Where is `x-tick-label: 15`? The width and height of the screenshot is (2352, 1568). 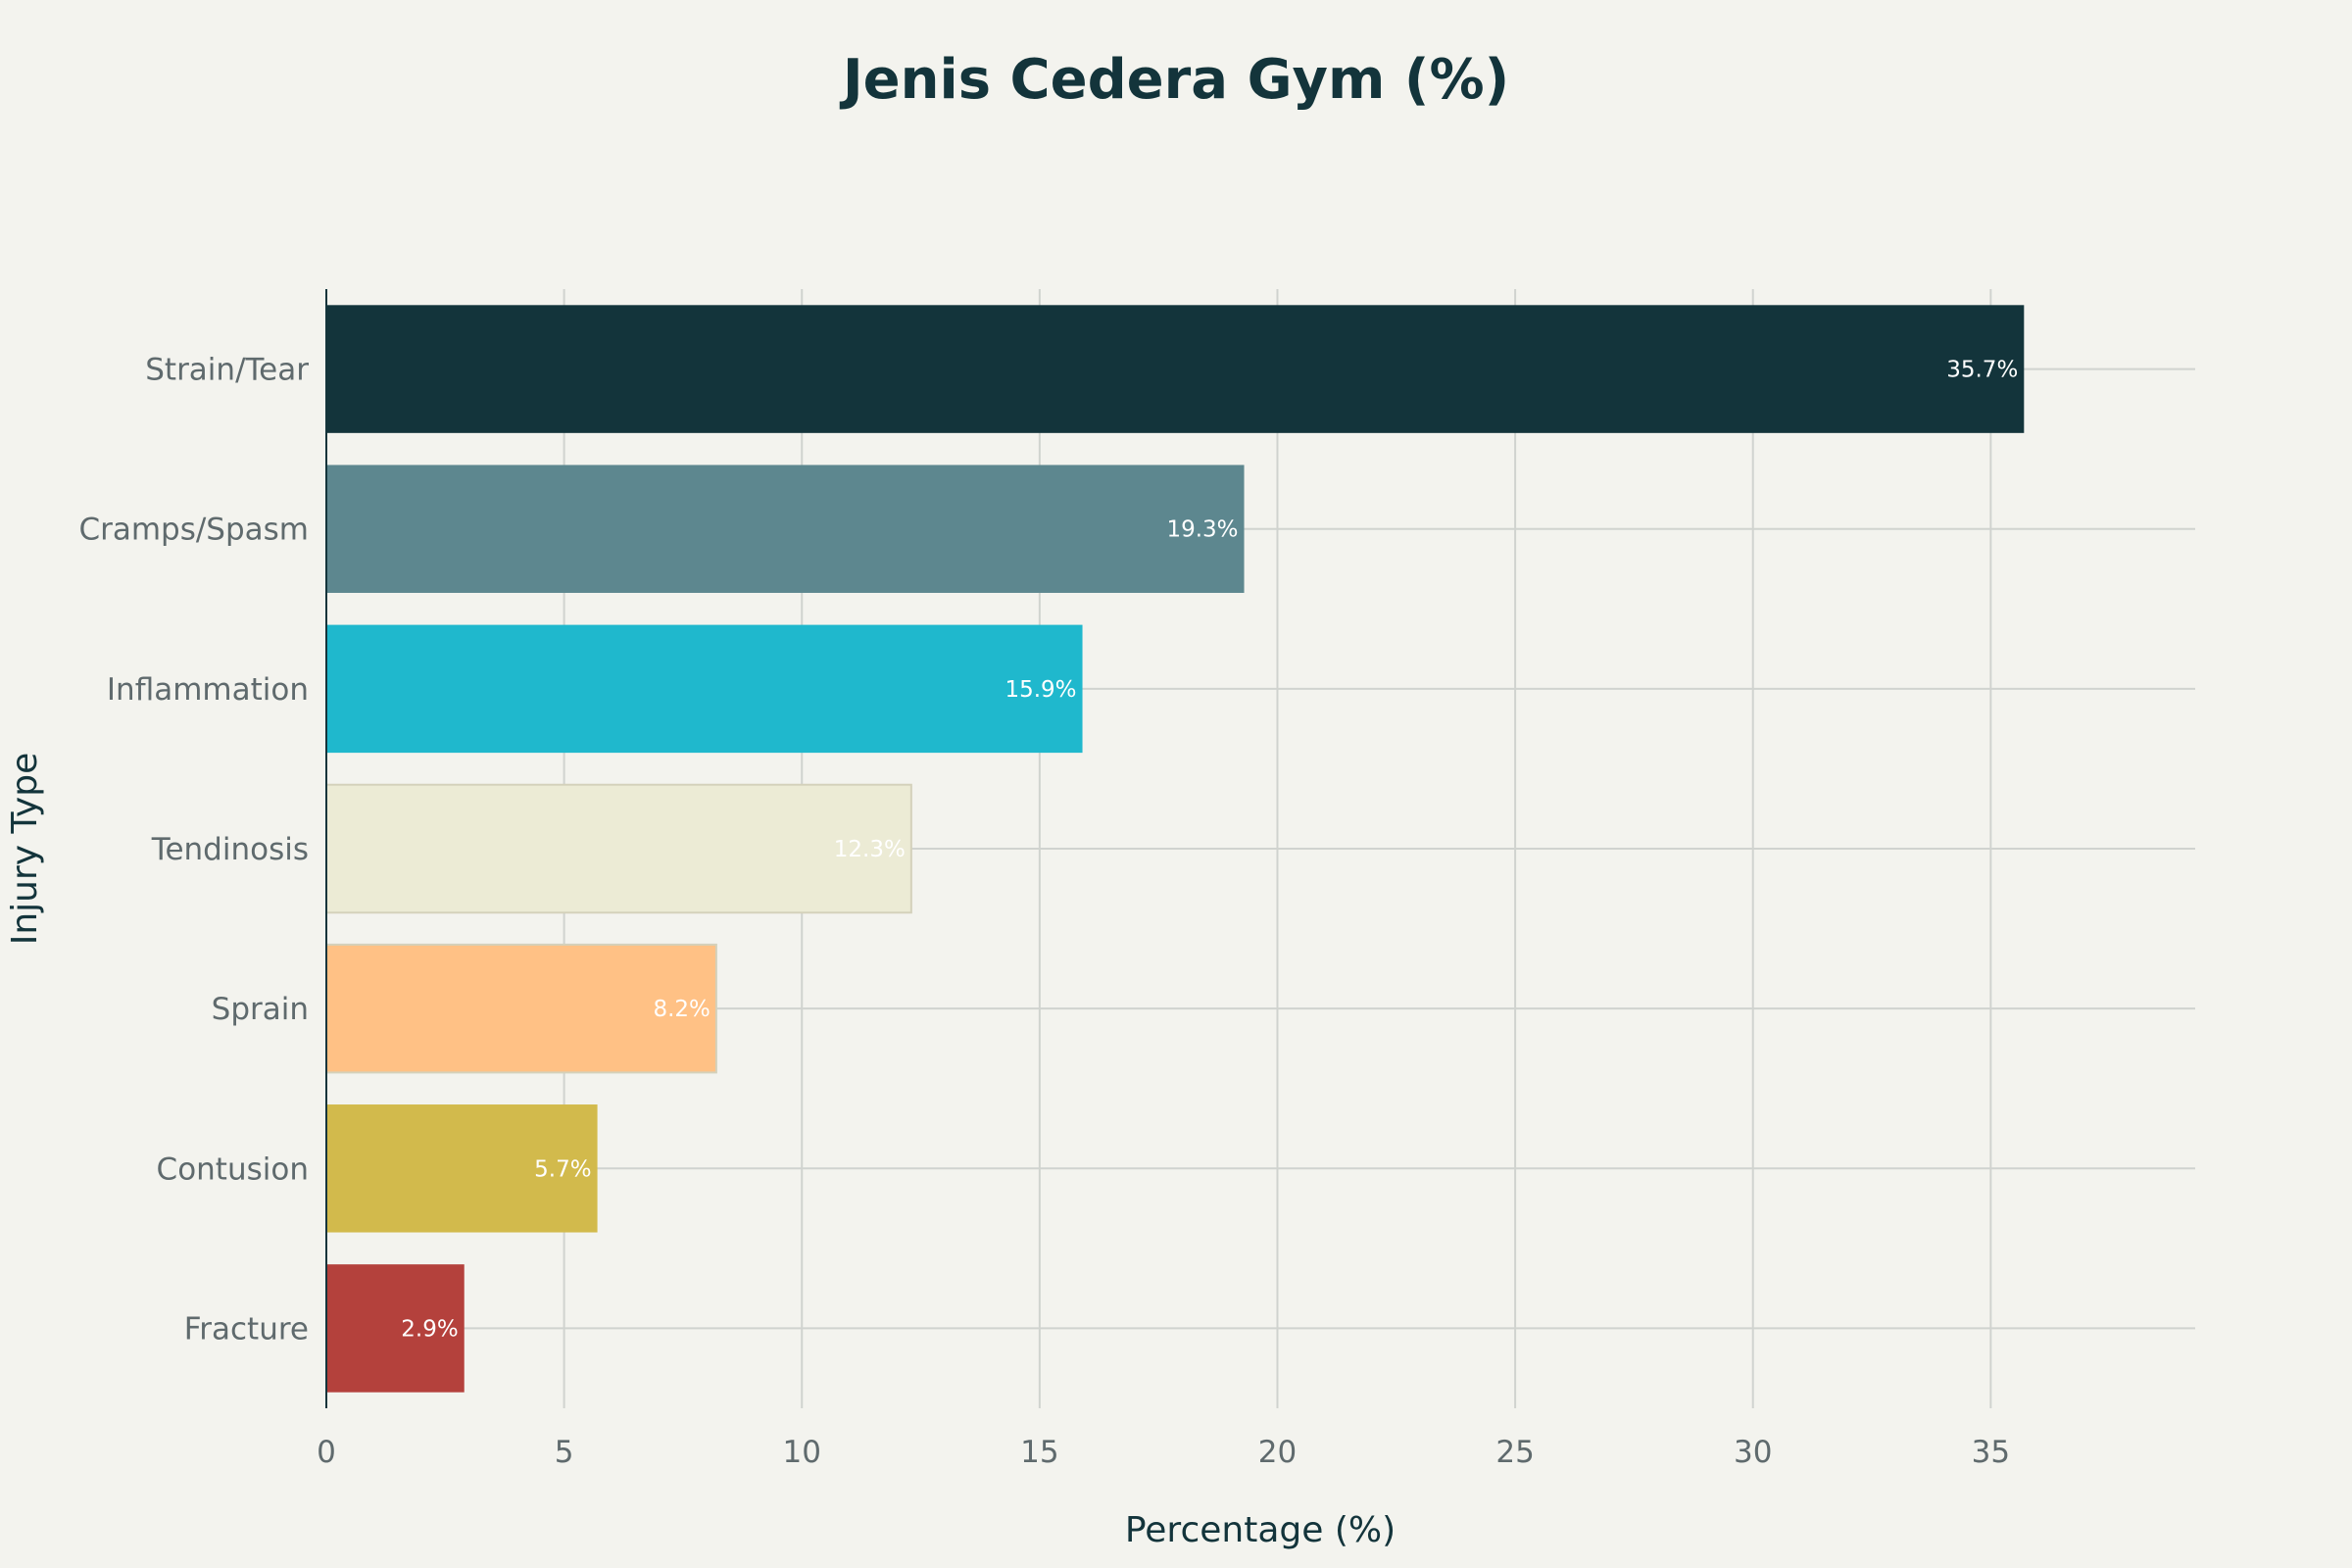 x-tick-label: 15 is located at coordinates (1039, 1452).